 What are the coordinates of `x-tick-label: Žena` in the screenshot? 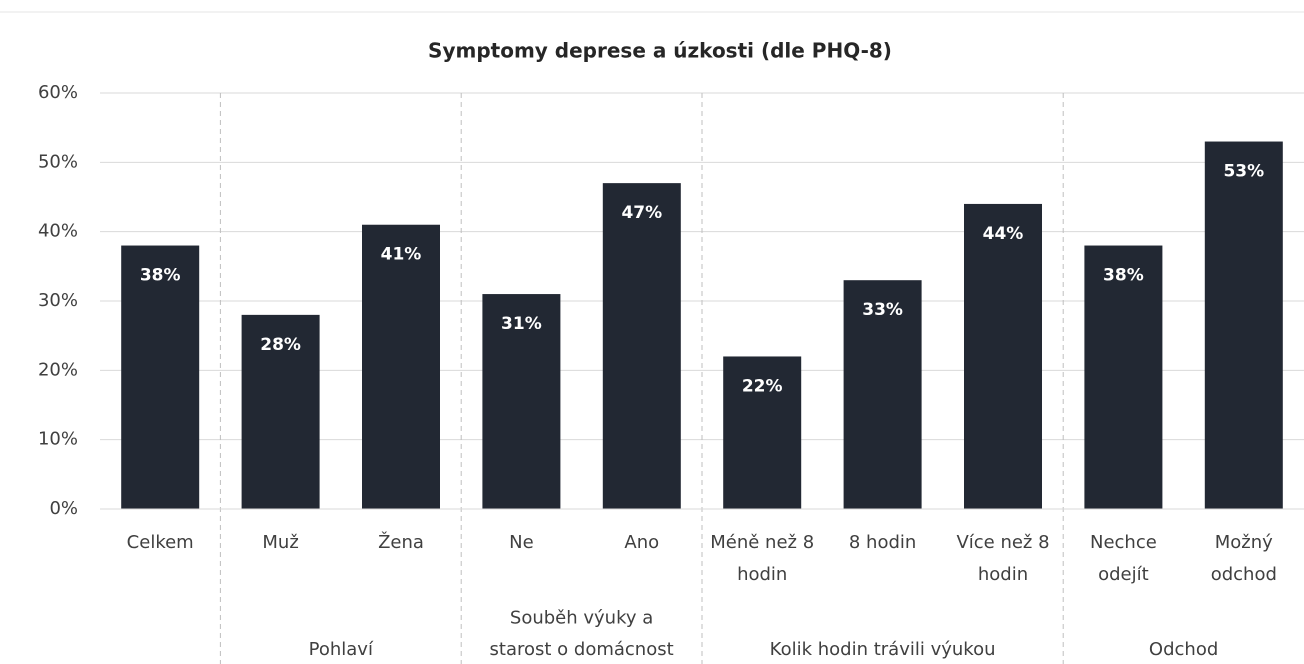 It's located at (401, 542).